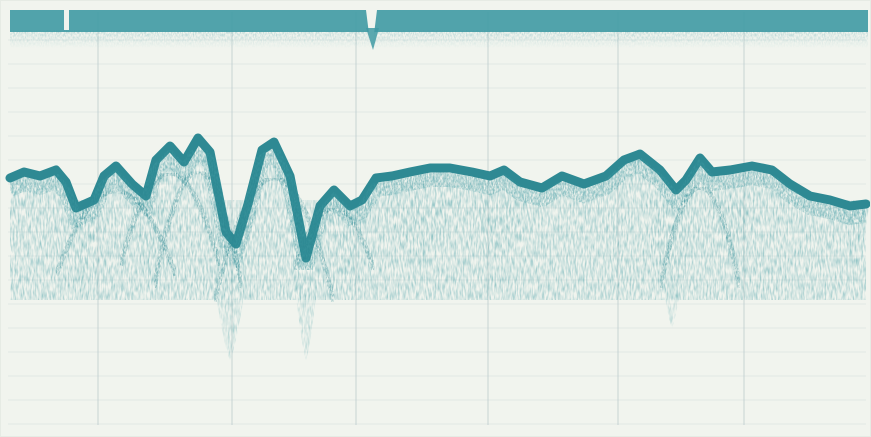 The height and width of the screenshot is (437, 871). What do you see at coordinates (439, 39) in the screenshot?
I see `surface-echo-tail` at bounding box center [439, 39].